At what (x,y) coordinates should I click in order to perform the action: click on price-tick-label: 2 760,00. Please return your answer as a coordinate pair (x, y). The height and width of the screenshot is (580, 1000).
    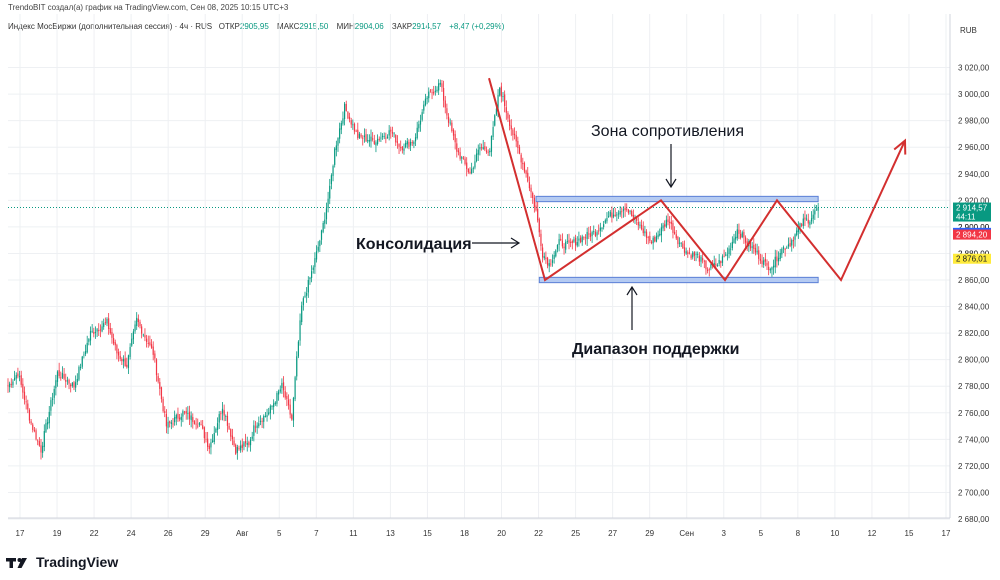
    Looking at the image, I should click on (974, 413).